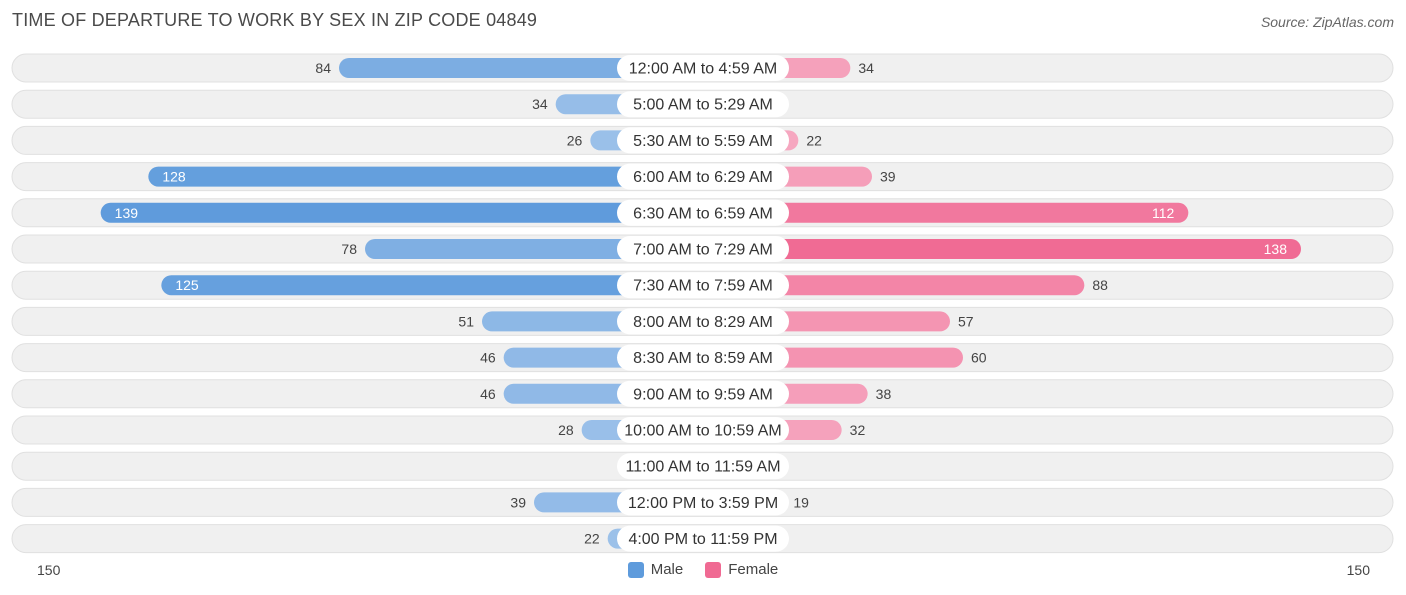 This screenshot has width=1406, height=595. Describe the element at coordinates (888, 177) in the screenshot. I see `value-label-female: 39` at that location.